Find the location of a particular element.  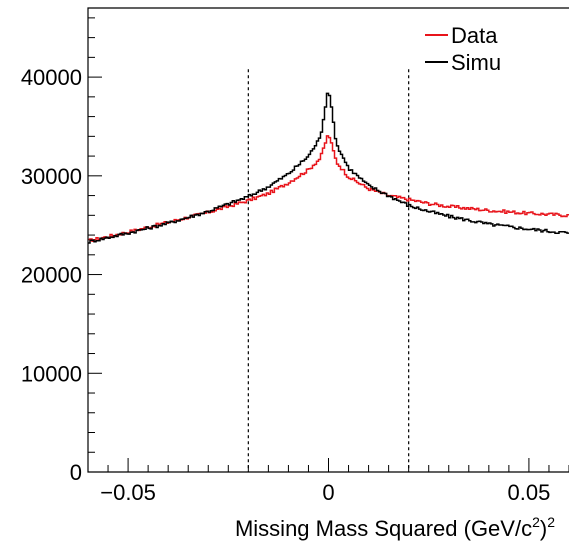

y-tick-label: 20000 is located at coordinates (51, 275).